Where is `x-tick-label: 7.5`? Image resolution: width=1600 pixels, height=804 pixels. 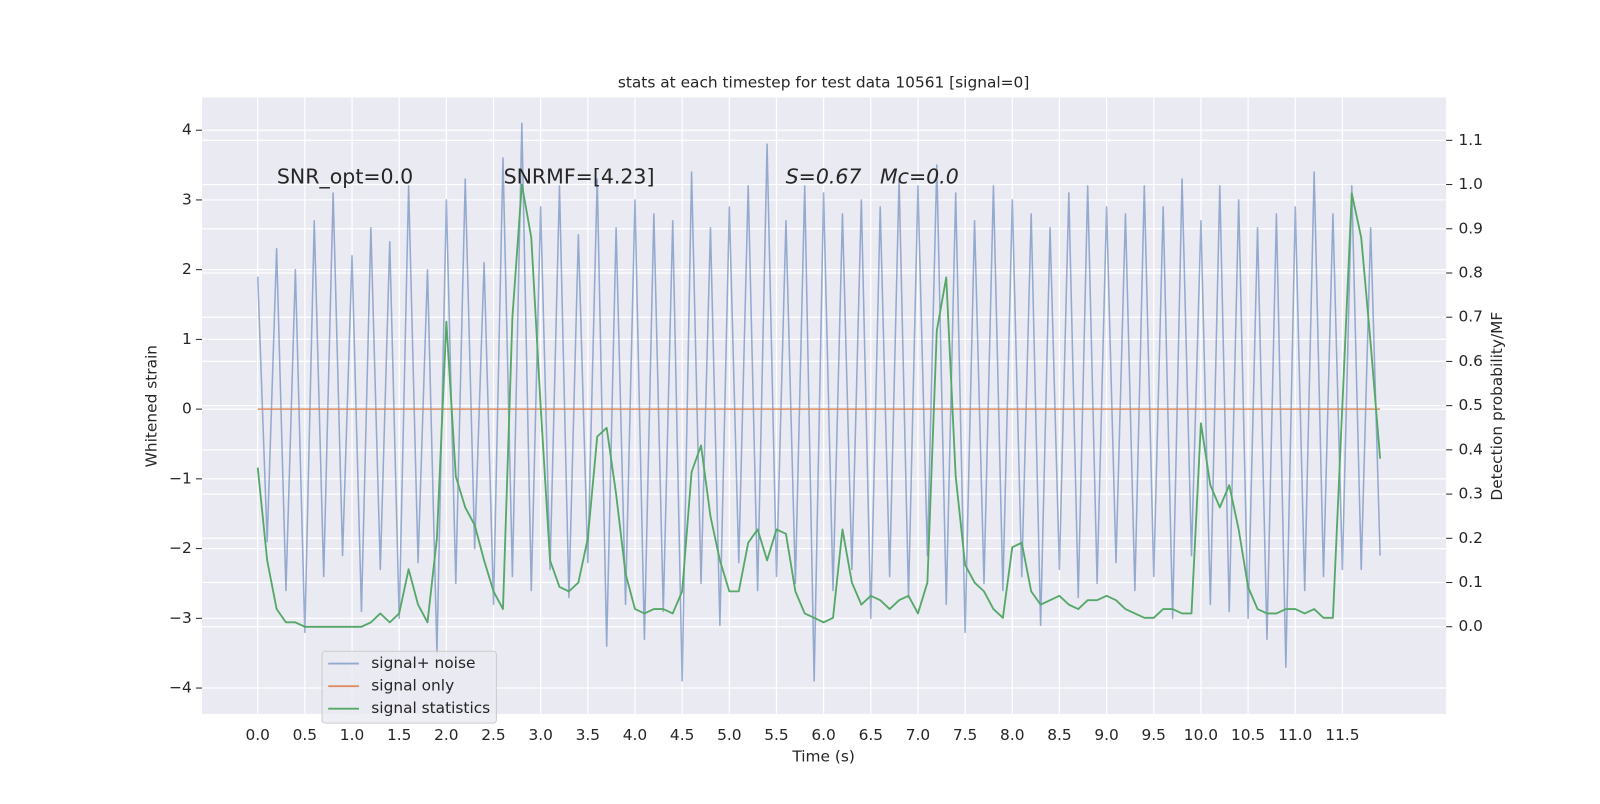
x-tick-label: 7.5 is located at coordinates (965, 735).